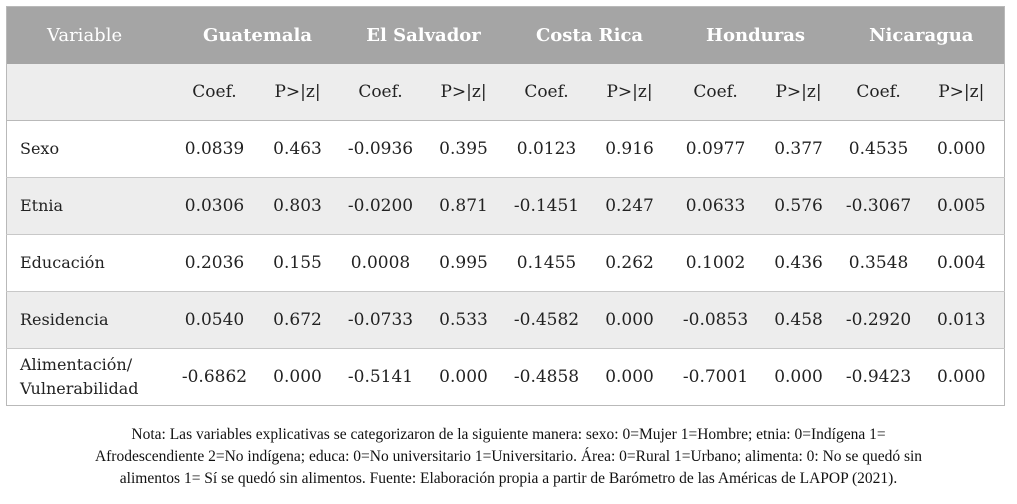 Image resolution: width=1017 pixels, height=504 pixels. I want to click on coef-cell: -0.0853, so click(715, 320).